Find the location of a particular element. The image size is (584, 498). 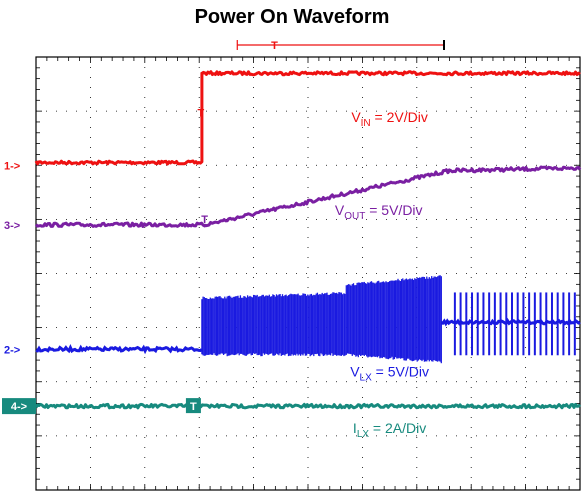

ilx-trigger-box is located at coordinates (193, 406).